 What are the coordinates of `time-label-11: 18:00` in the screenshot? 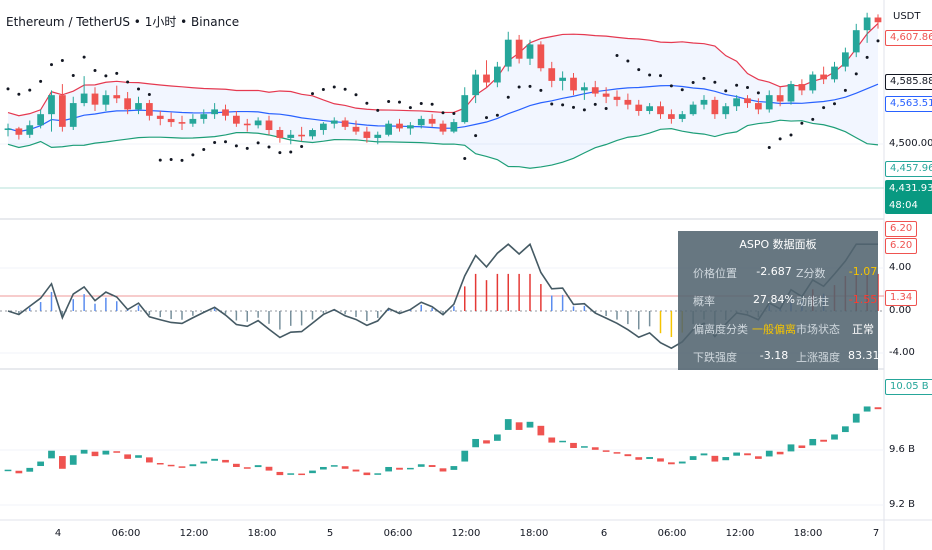 It's located at (808, 533).